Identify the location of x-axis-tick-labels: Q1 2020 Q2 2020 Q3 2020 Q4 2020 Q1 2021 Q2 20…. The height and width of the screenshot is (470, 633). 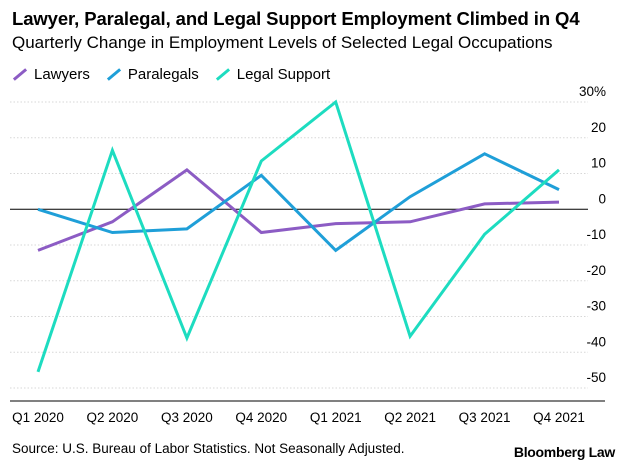
(298, 417).